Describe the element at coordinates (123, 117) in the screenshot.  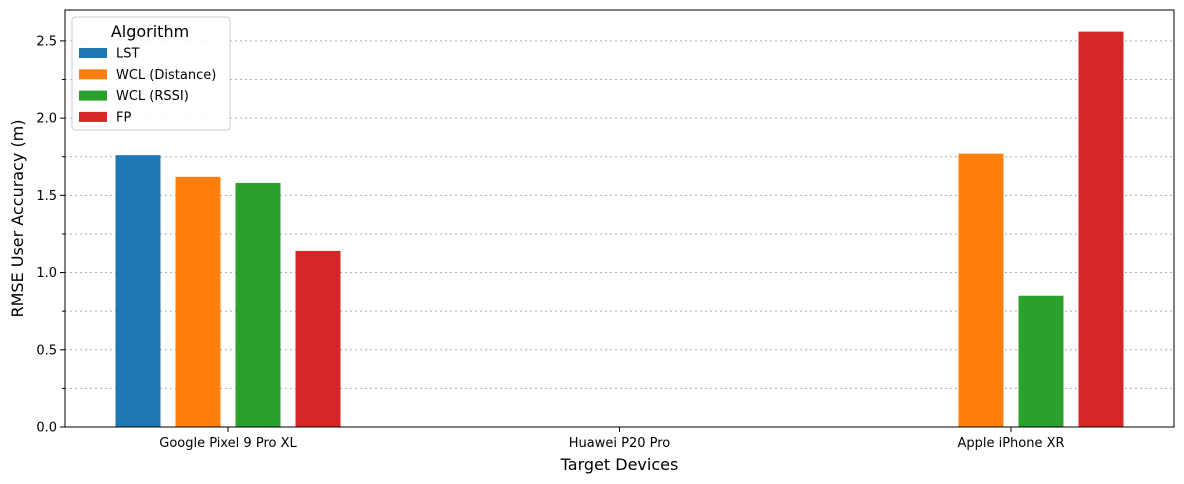
I see `legend-label: FP` at that location.